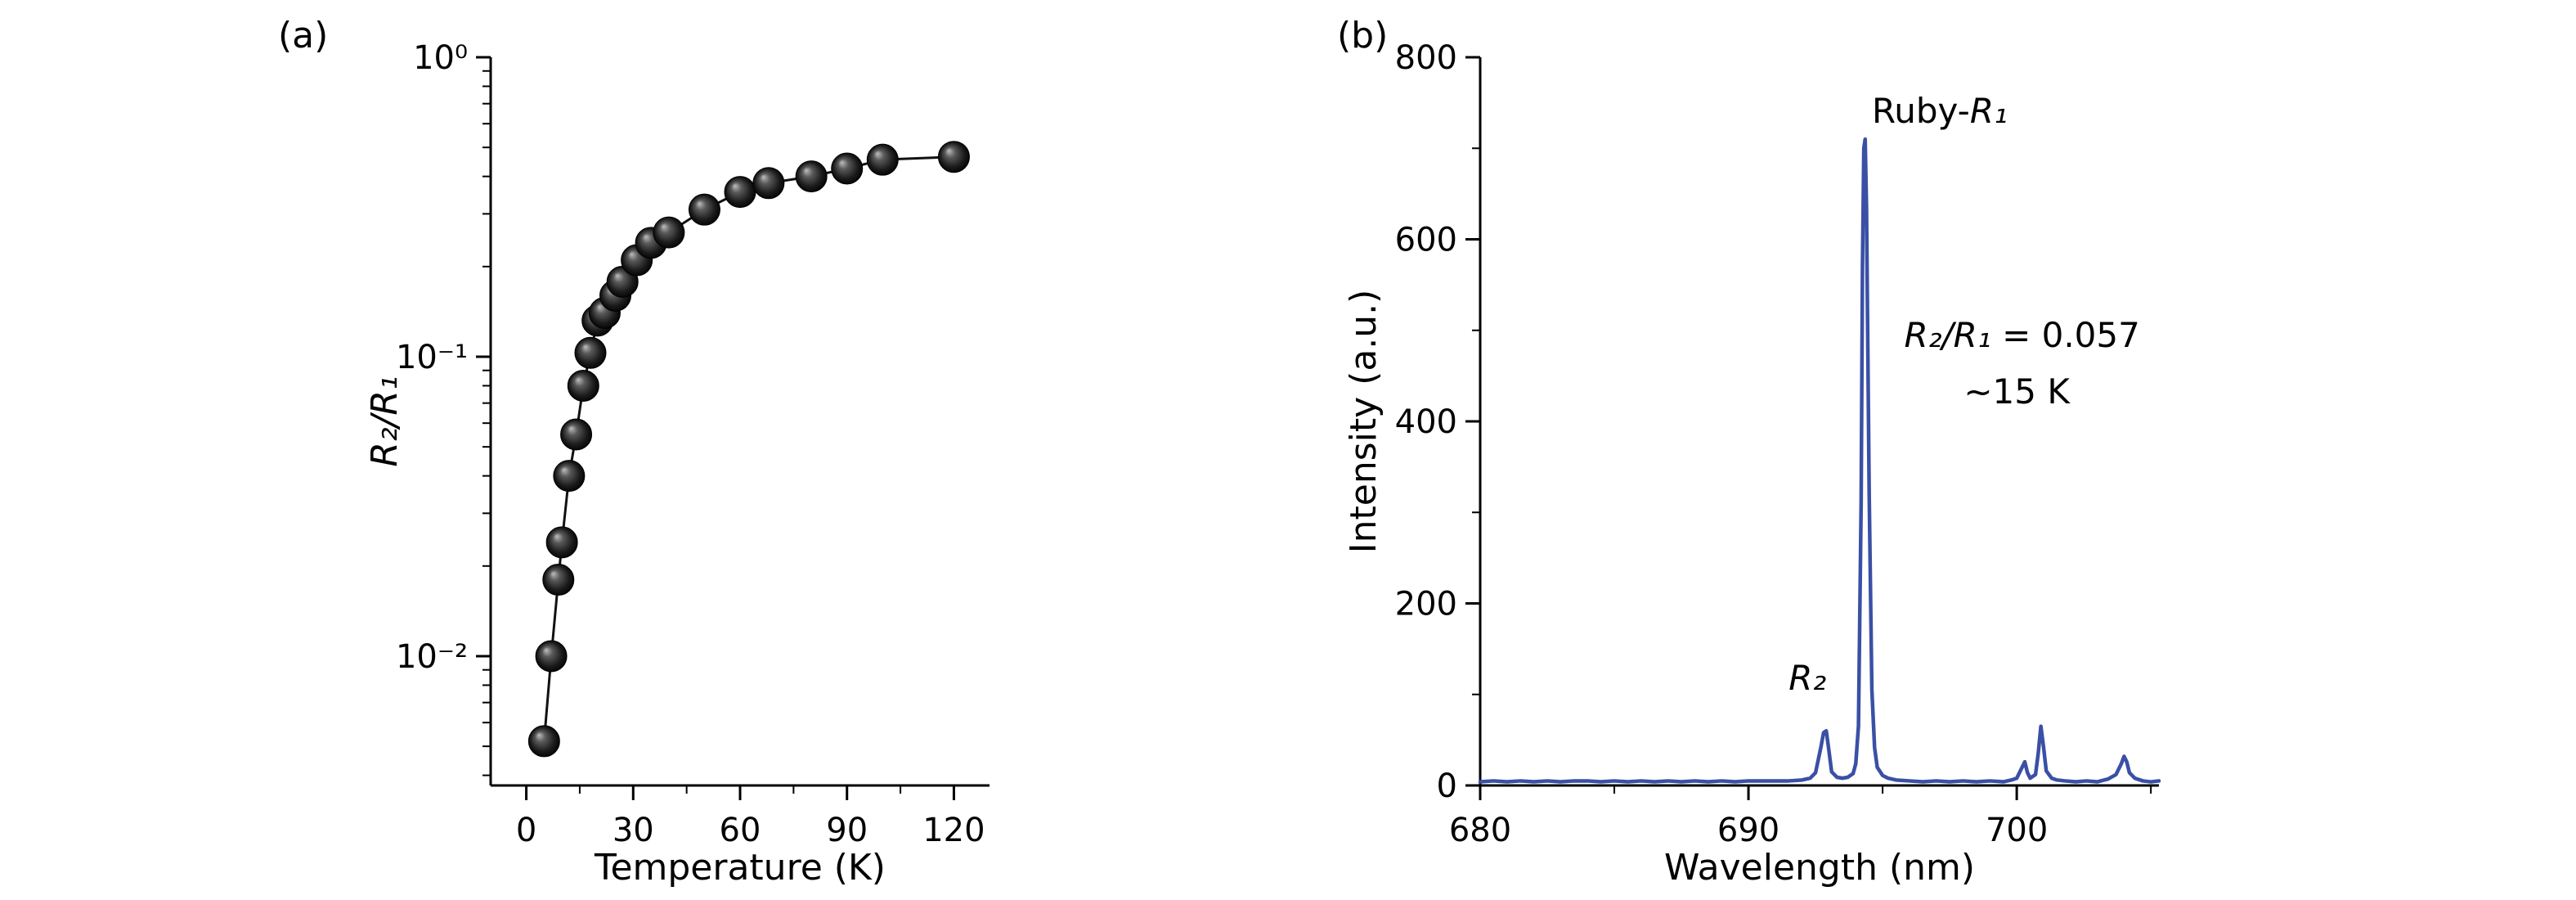  What do you see at coordinates (526, 831) in the screenshot?
I see `panel-a-x-tick-label: 0` at bounding box center [526, 831].